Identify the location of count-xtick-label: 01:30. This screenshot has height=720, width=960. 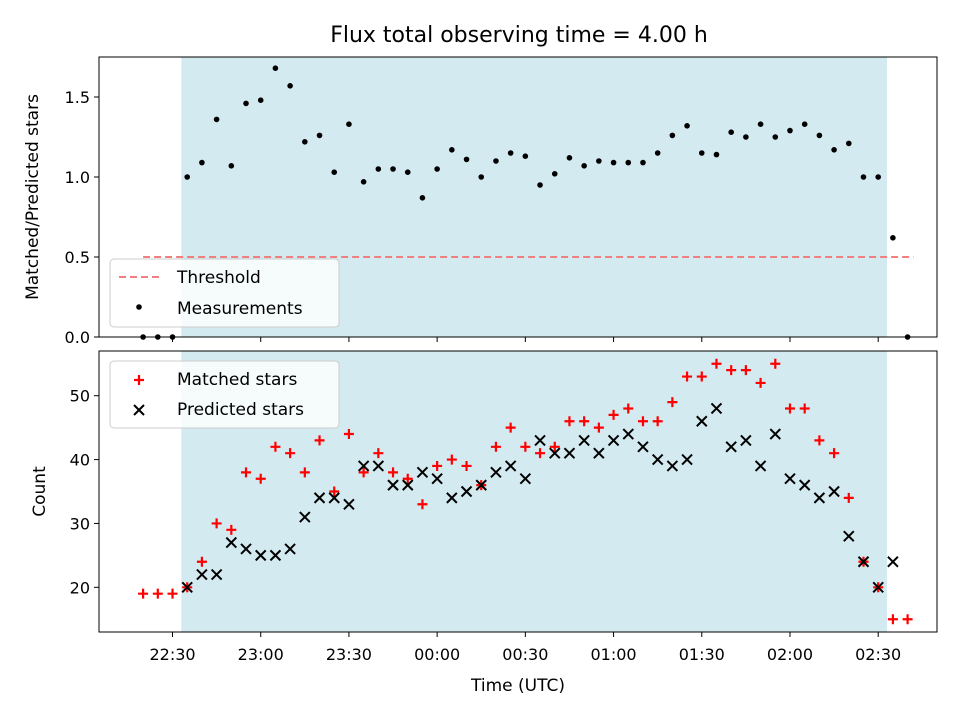
(702, 654).